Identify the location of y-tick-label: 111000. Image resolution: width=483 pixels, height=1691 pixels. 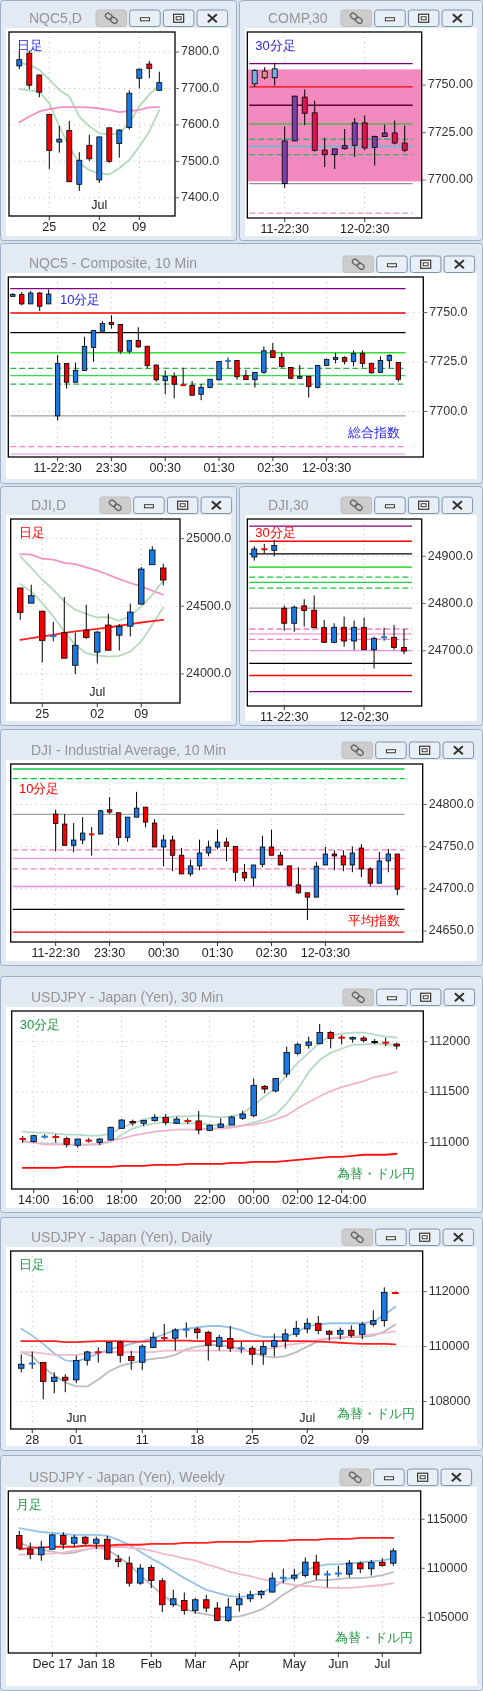
(449, 1141).